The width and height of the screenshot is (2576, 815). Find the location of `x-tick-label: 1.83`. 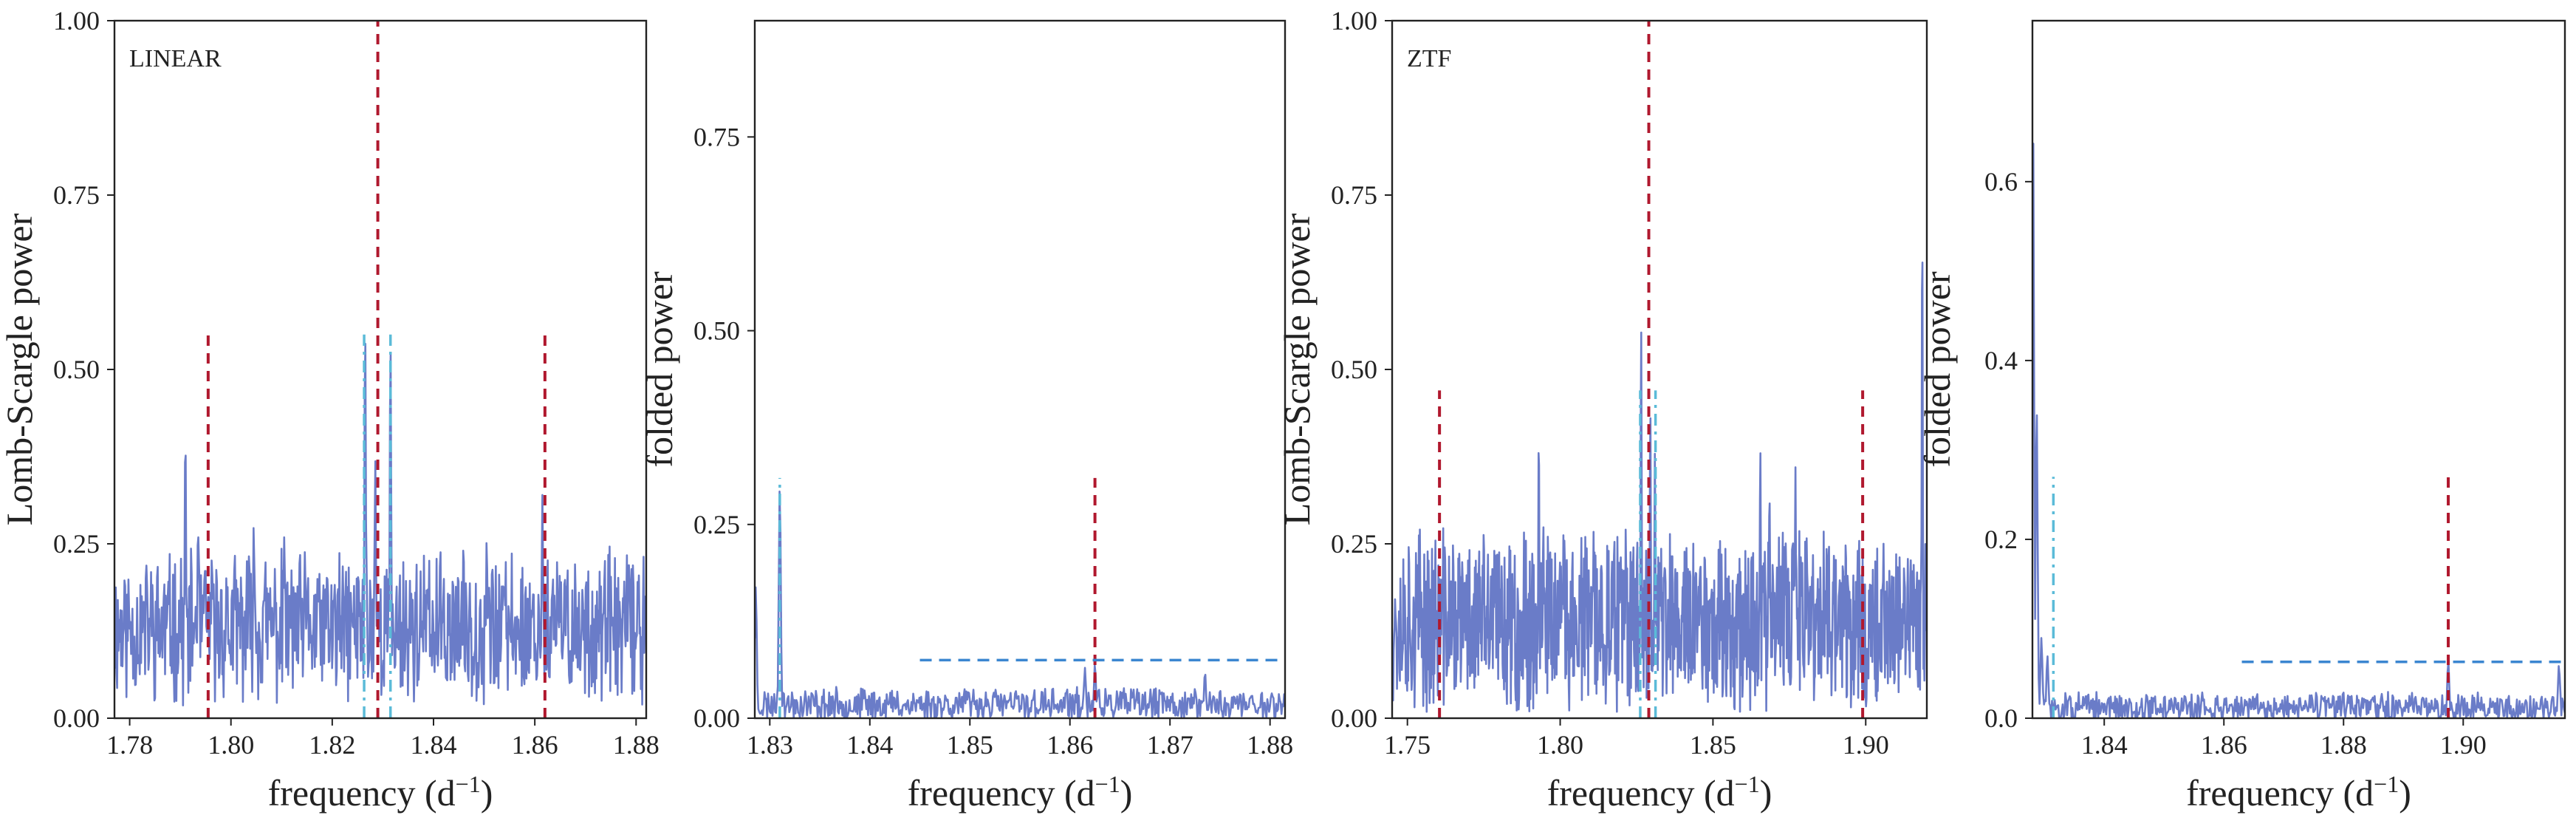

x-tick-label: 1.83 is located at coordinates (770, 745).